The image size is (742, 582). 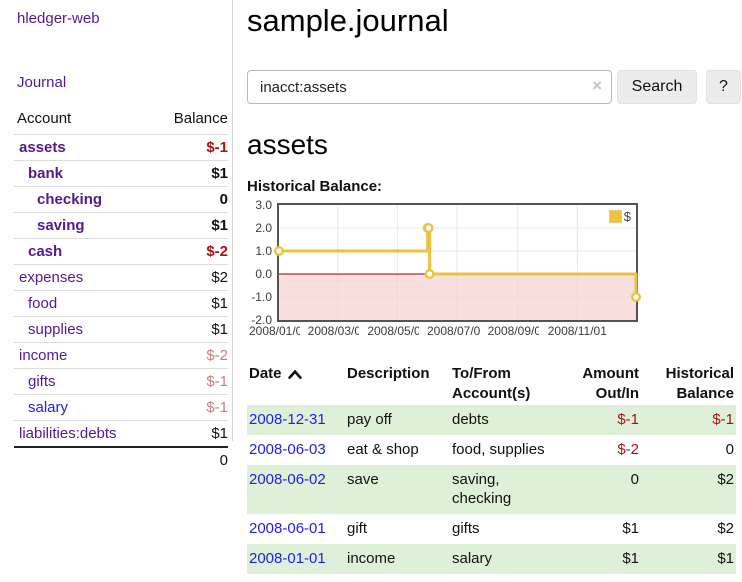 What do you see at coordinates (42, 82) in the screenshot?
I see `journal-link: Journal` at bounding box center [42, 82].